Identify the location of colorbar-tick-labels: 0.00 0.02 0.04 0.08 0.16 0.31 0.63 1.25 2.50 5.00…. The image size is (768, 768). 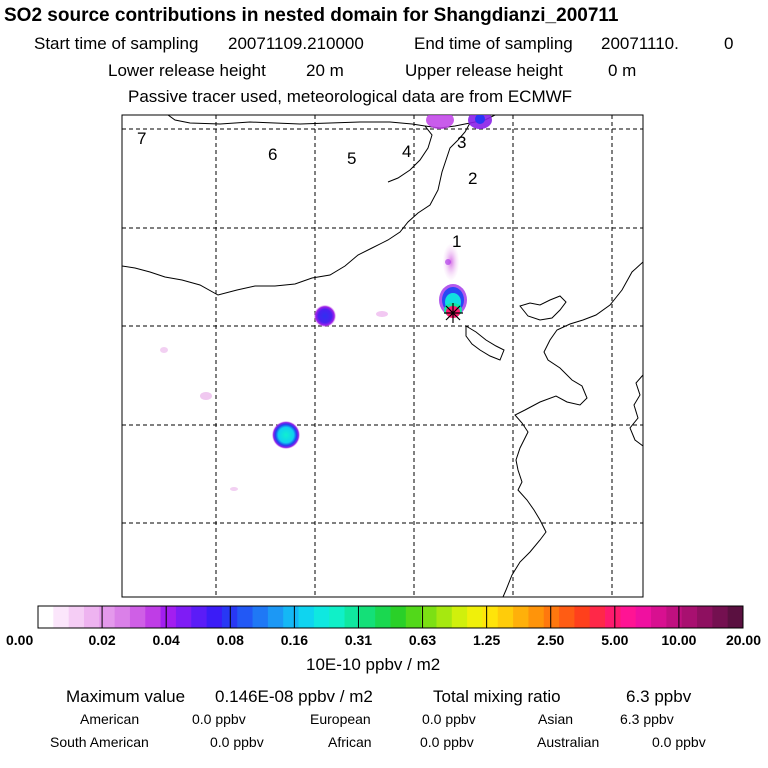
(383, 640).